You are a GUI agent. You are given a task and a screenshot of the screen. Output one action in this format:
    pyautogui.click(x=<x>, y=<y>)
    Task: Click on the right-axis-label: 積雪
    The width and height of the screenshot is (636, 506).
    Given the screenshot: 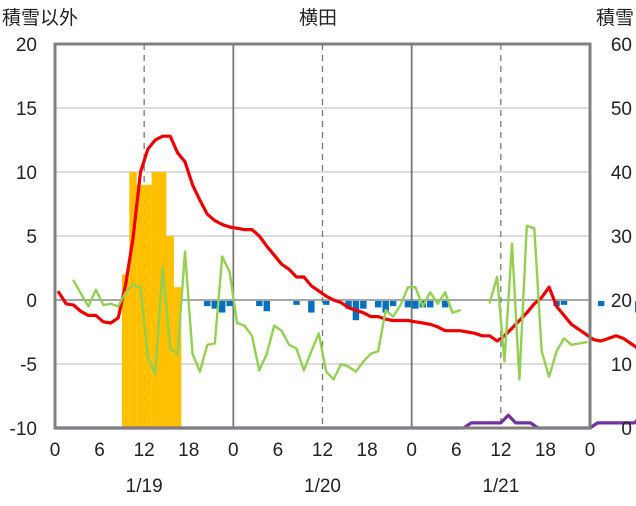 What is the action you would take?
    pyautogui.click(x=615, y=18)
    